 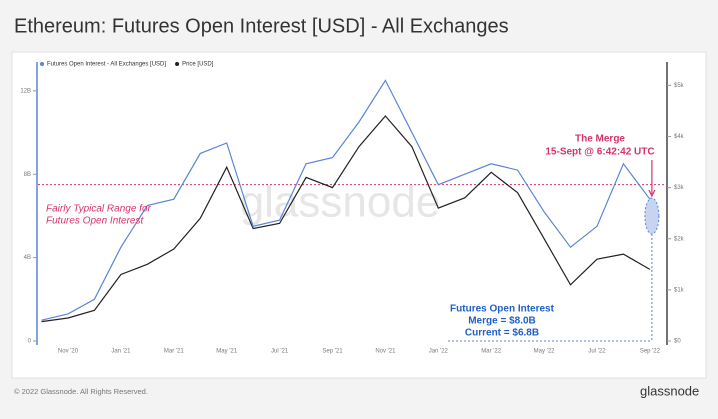 What do you see at coordinates (27, 258) in the screenshot?
I see `y-tick-label: 4B` at bounding box center [27, 258].